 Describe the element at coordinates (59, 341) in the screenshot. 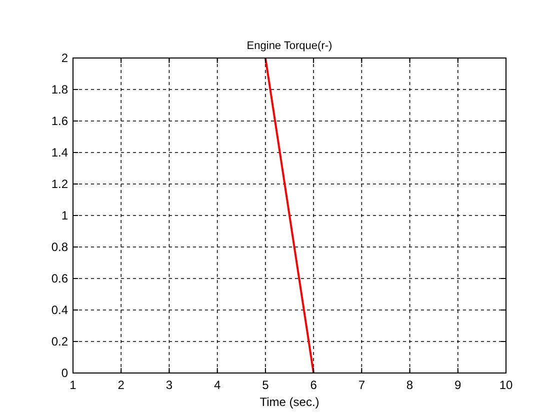

I see `y-tick-label: 0.2` at that location.